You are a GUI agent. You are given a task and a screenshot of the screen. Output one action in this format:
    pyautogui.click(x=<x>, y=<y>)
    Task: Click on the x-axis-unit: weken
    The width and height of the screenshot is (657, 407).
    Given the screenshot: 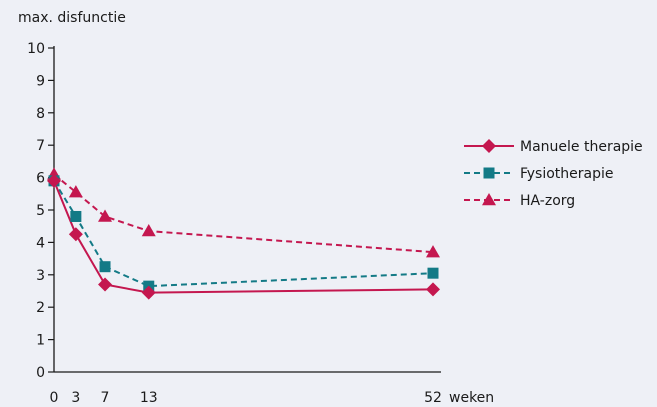 What is the action you would take?
    pyautogui.click(x=471, y=398)
    